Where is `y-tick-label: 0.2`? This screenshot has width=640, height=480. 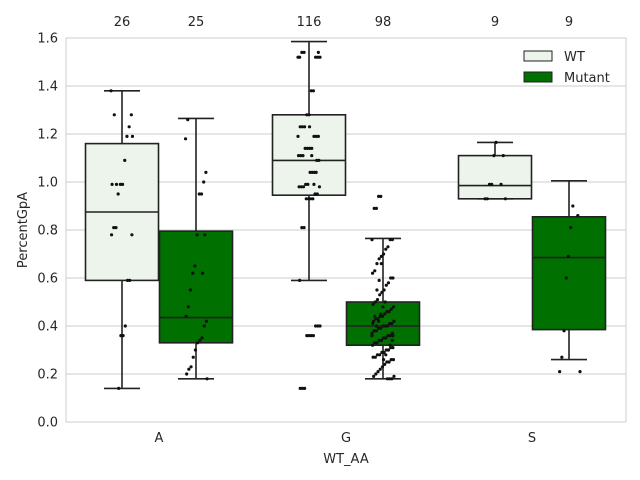 y-tick-label: 0.2 is located at coordinates (47, 375).